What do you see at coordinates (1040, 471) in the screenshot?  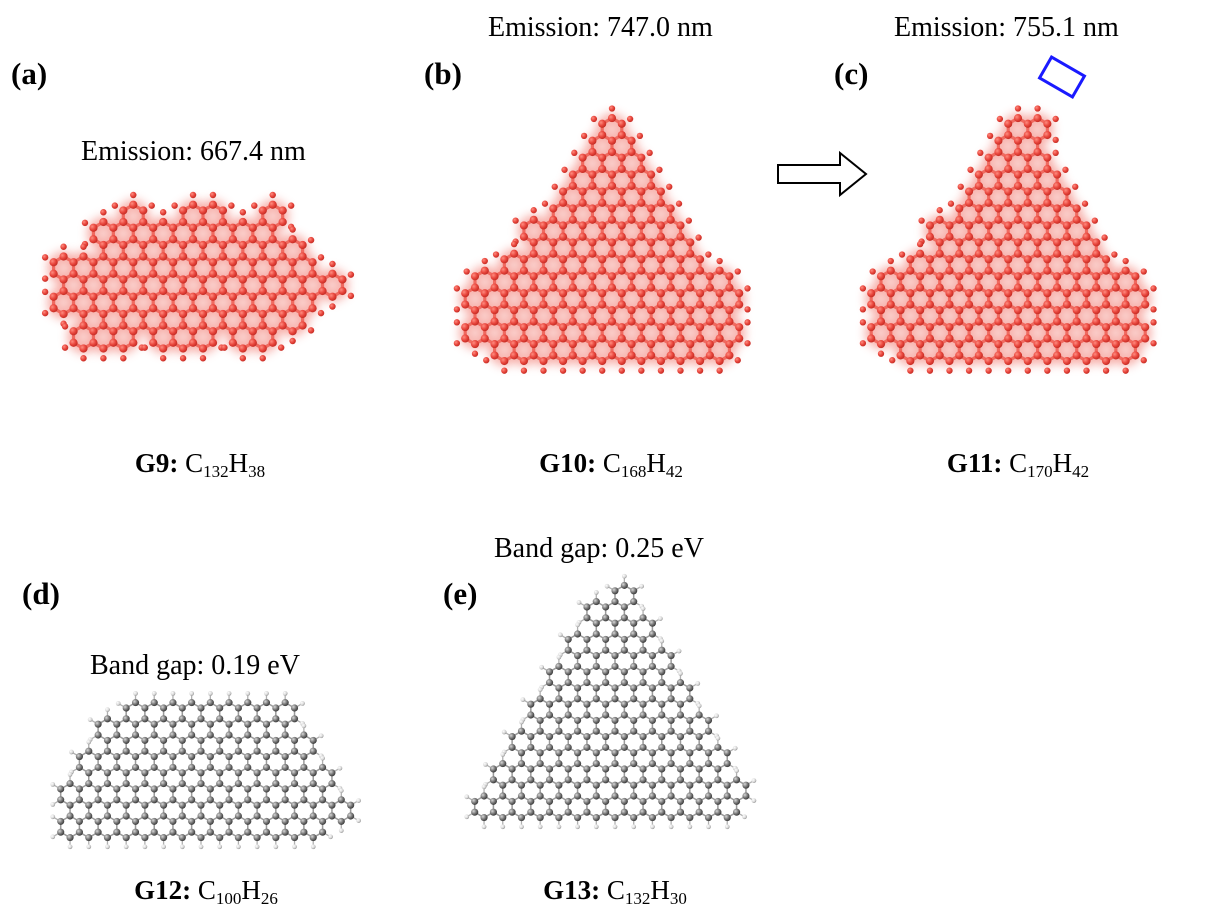 I see `formula-c-count: 170` at bounding box center [1040, 471].